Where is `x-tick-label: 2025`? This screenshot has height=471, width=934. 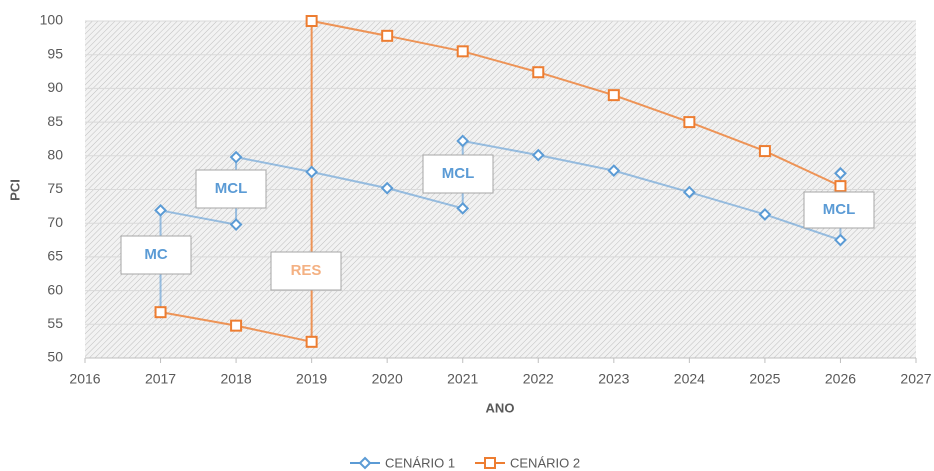 x-tick-label: 2025 is located at coordinates (764, 379).